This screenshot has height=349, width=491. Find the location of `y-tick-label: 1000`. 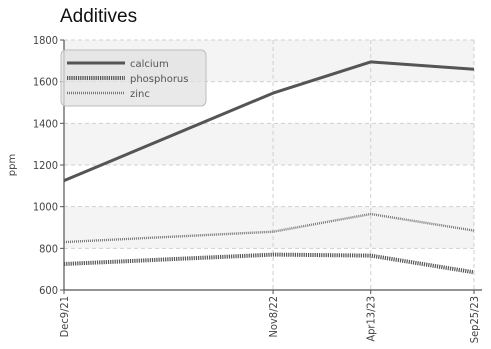

y-tick-label: 1000 is located at coordinates (45, 207).